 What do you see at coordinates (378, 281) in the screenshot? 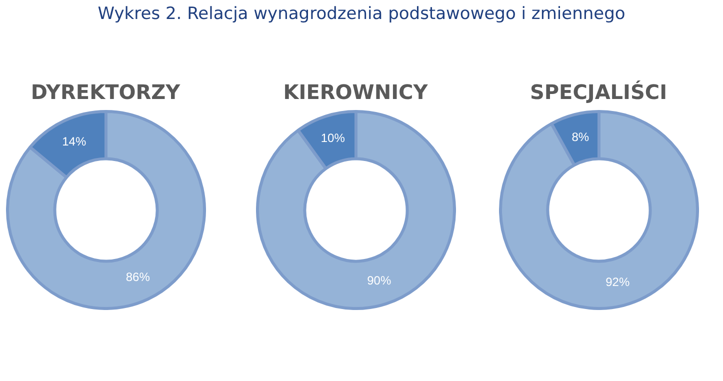
I see `data-label: 90%` at bounding box center [378, 281].